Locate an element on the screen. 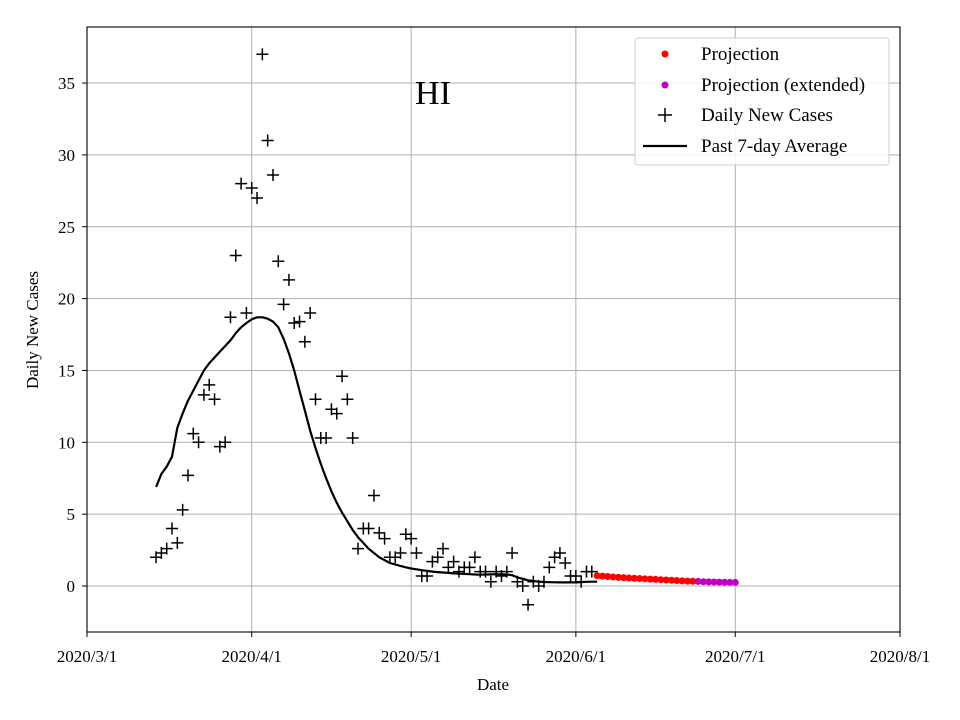 The height and width of the screenshot is (720, 960). x-tick-label: 2020/8/1 is located at coordinates (900, 656).